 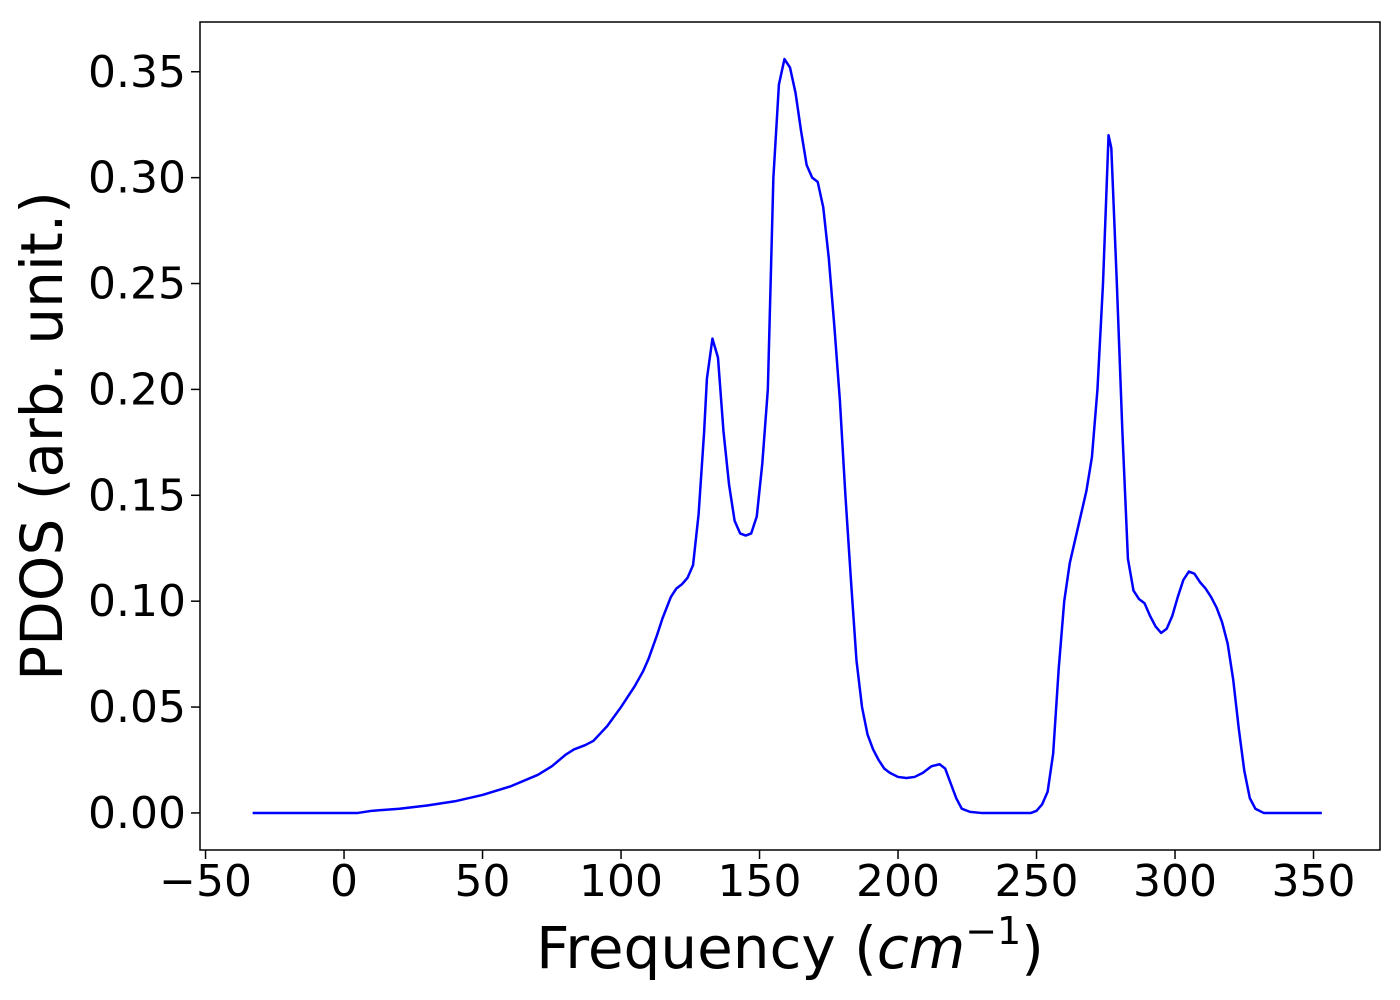 What do you see at coordinates (1037, 881) in the screenshot?
I see `x-tick-label: 250` at bounding box center [1037, 881].